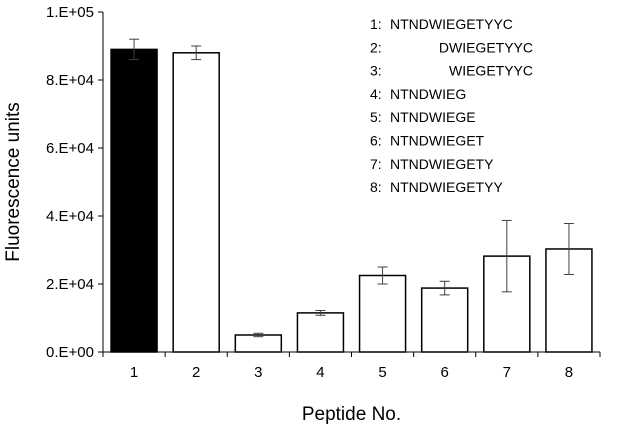  Describe the element at coordinates (70, 12) in the screenshot. I see `y-tick-label: 1.E+05` at that location.